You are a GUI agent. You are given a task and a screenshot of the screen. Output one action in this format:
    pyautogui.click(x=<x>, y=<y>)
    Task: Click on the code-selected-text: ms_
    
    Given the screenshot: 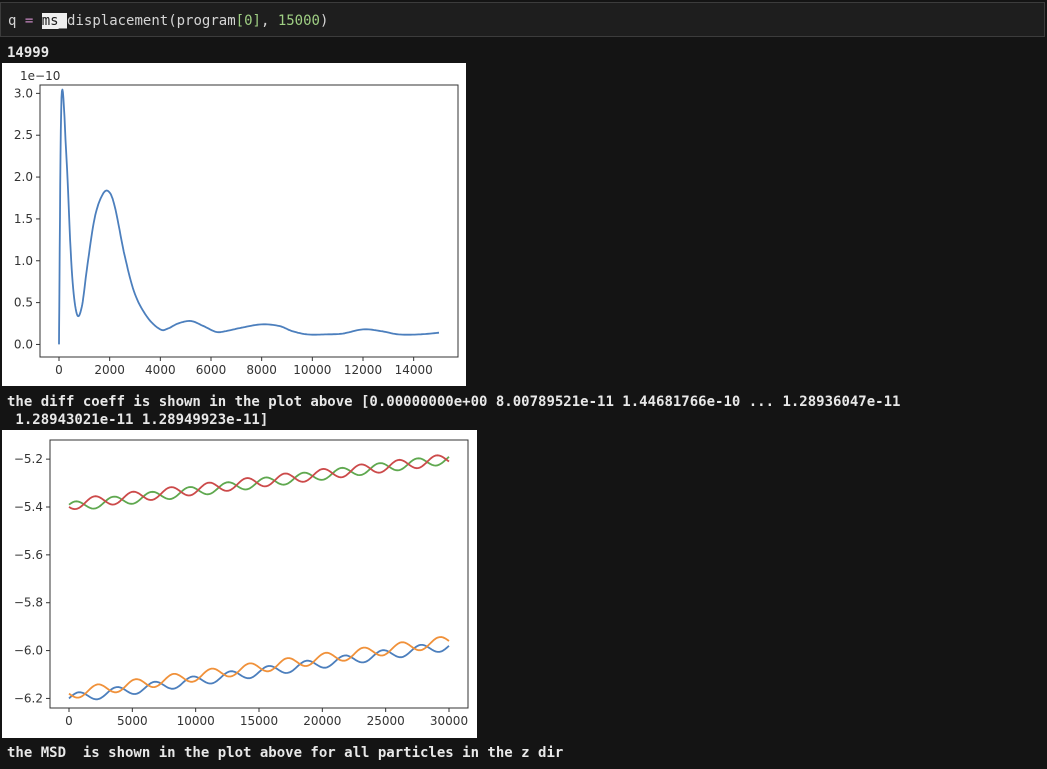 What is the action you would take?
    pyautogui.click(x=54, y=21)
    